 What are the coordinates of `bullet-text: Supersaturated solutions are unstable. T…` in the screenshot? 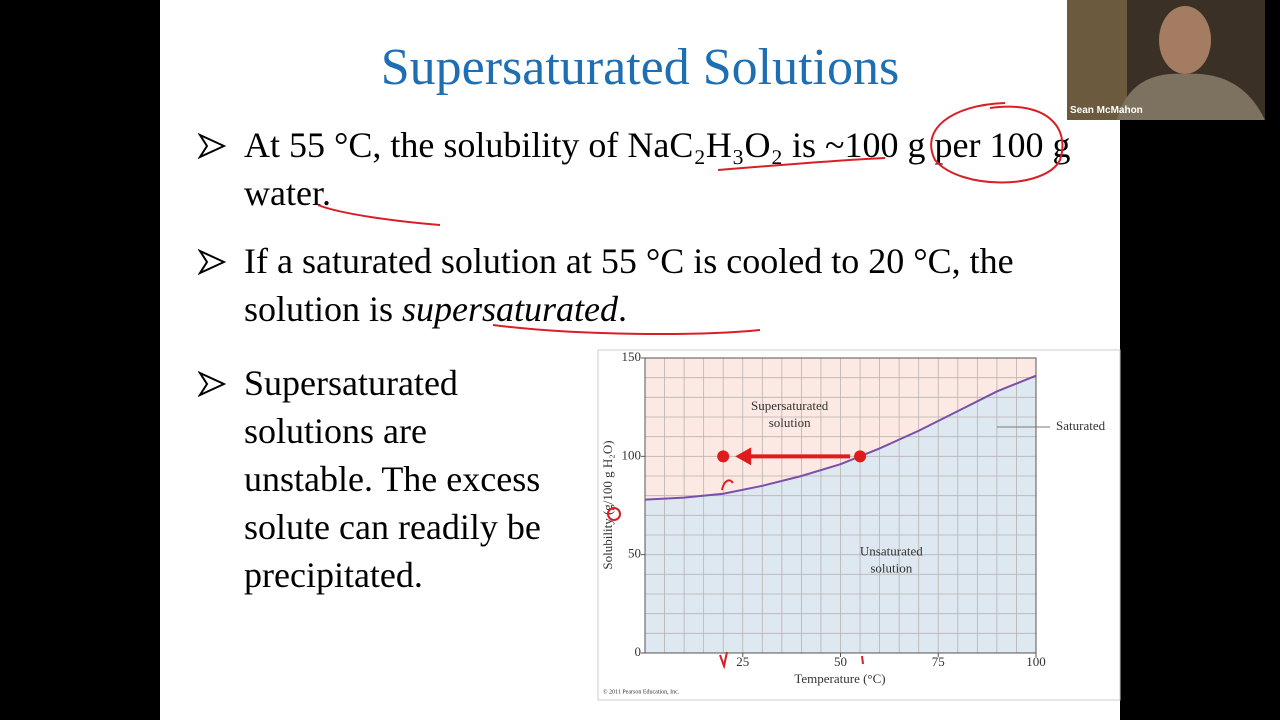 It's located at (392, 479).